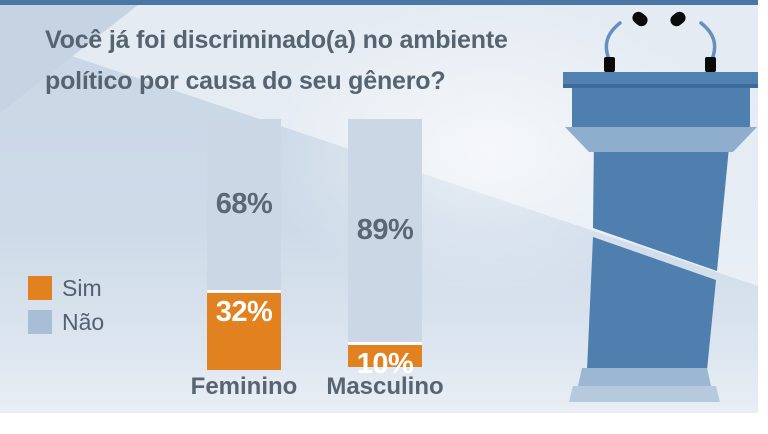 The height and width of the screenshot is (434, 768). What do you see at coordinates (276, 40) in the screenshot?
I see `chart-title-line1: Você já foi discriminado(a) no ambiente` at bounding box center [276, 40].